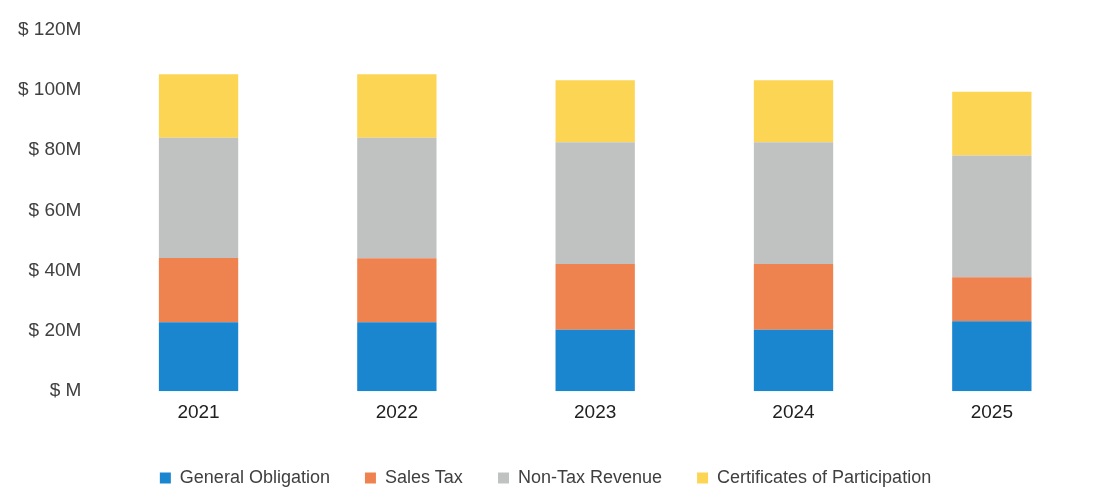 The width and height of the screenshot is (1101, 497). What do you see at coordinates (55, 269) in the screenshot?
I see `y-tick-label: $ 40M` at bounding box center [55, 269].